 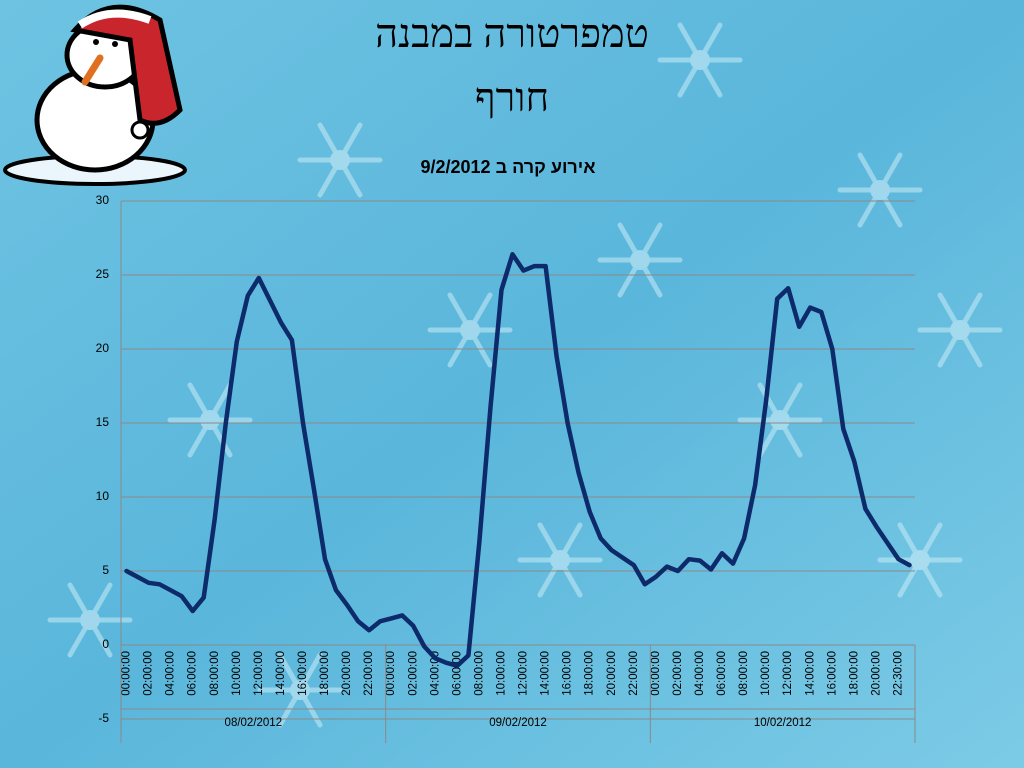 I want to click on y-tick-label: -5, so click(x=103, y=718).